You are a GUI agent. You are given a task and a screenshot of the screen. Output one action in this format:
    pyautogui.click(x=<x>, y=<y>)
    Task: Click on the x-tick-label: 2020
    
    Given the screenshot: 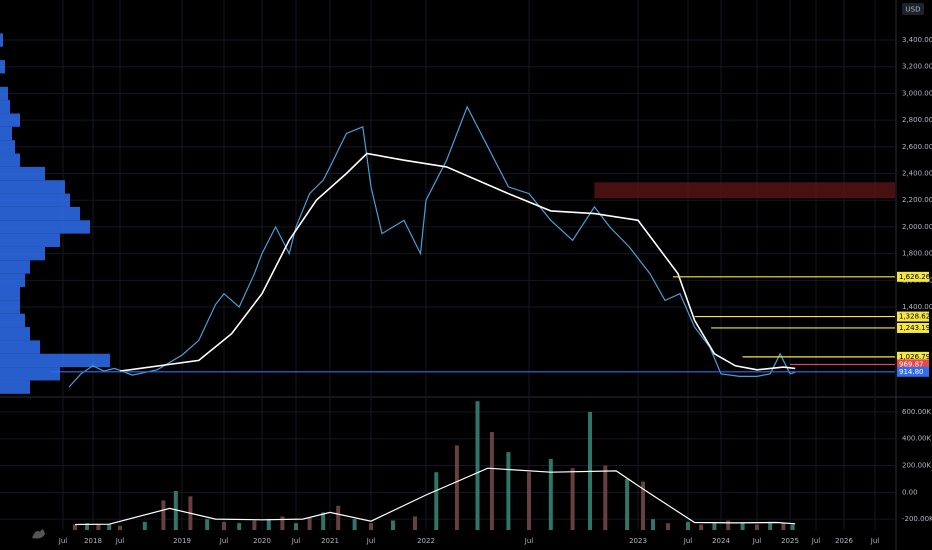 What is the action you would take?
    pyautogui.click(x=262, y=541)
    